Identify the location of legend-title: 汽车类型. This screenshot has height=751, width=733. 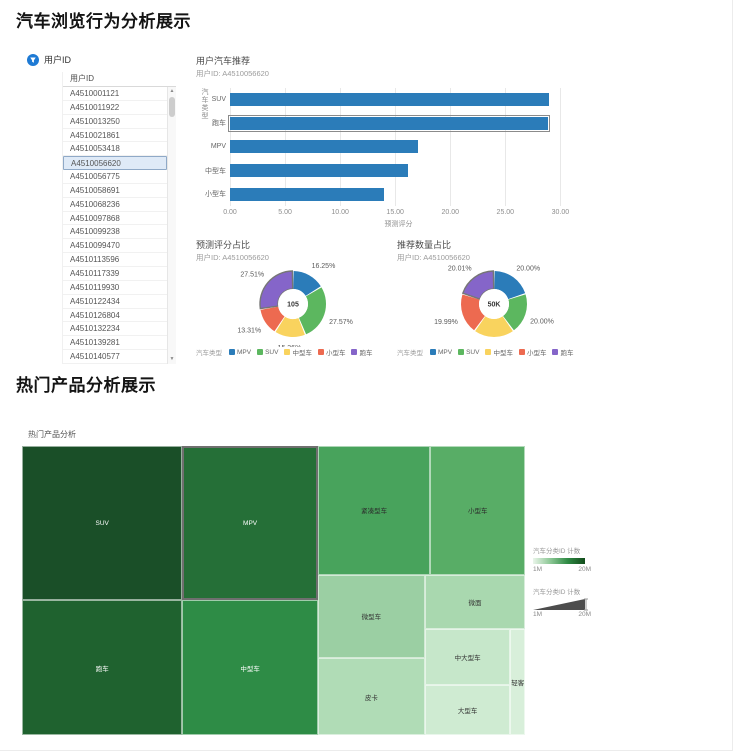
(410, 353).